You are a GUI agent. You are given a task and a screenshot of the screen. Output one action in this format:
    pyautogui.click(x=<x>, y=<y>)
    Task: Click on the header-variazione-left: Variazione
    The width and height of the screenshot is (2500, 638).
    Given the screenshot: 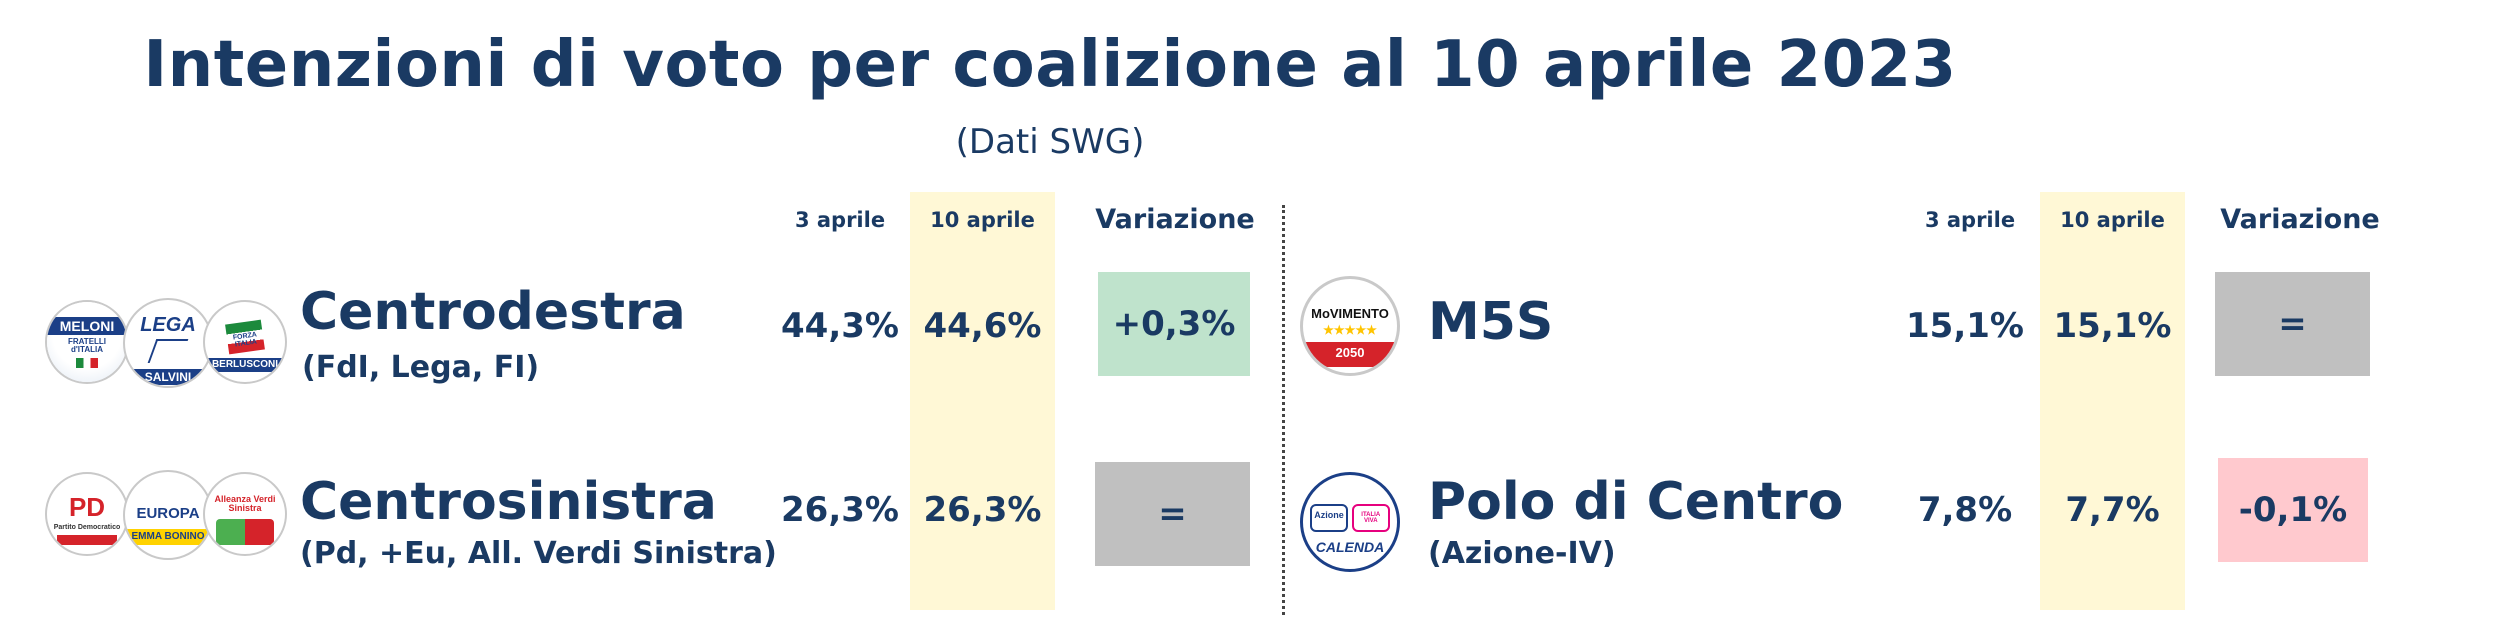 What is the action you would take?
    pyautogui.click(x=1175, y=219)
    